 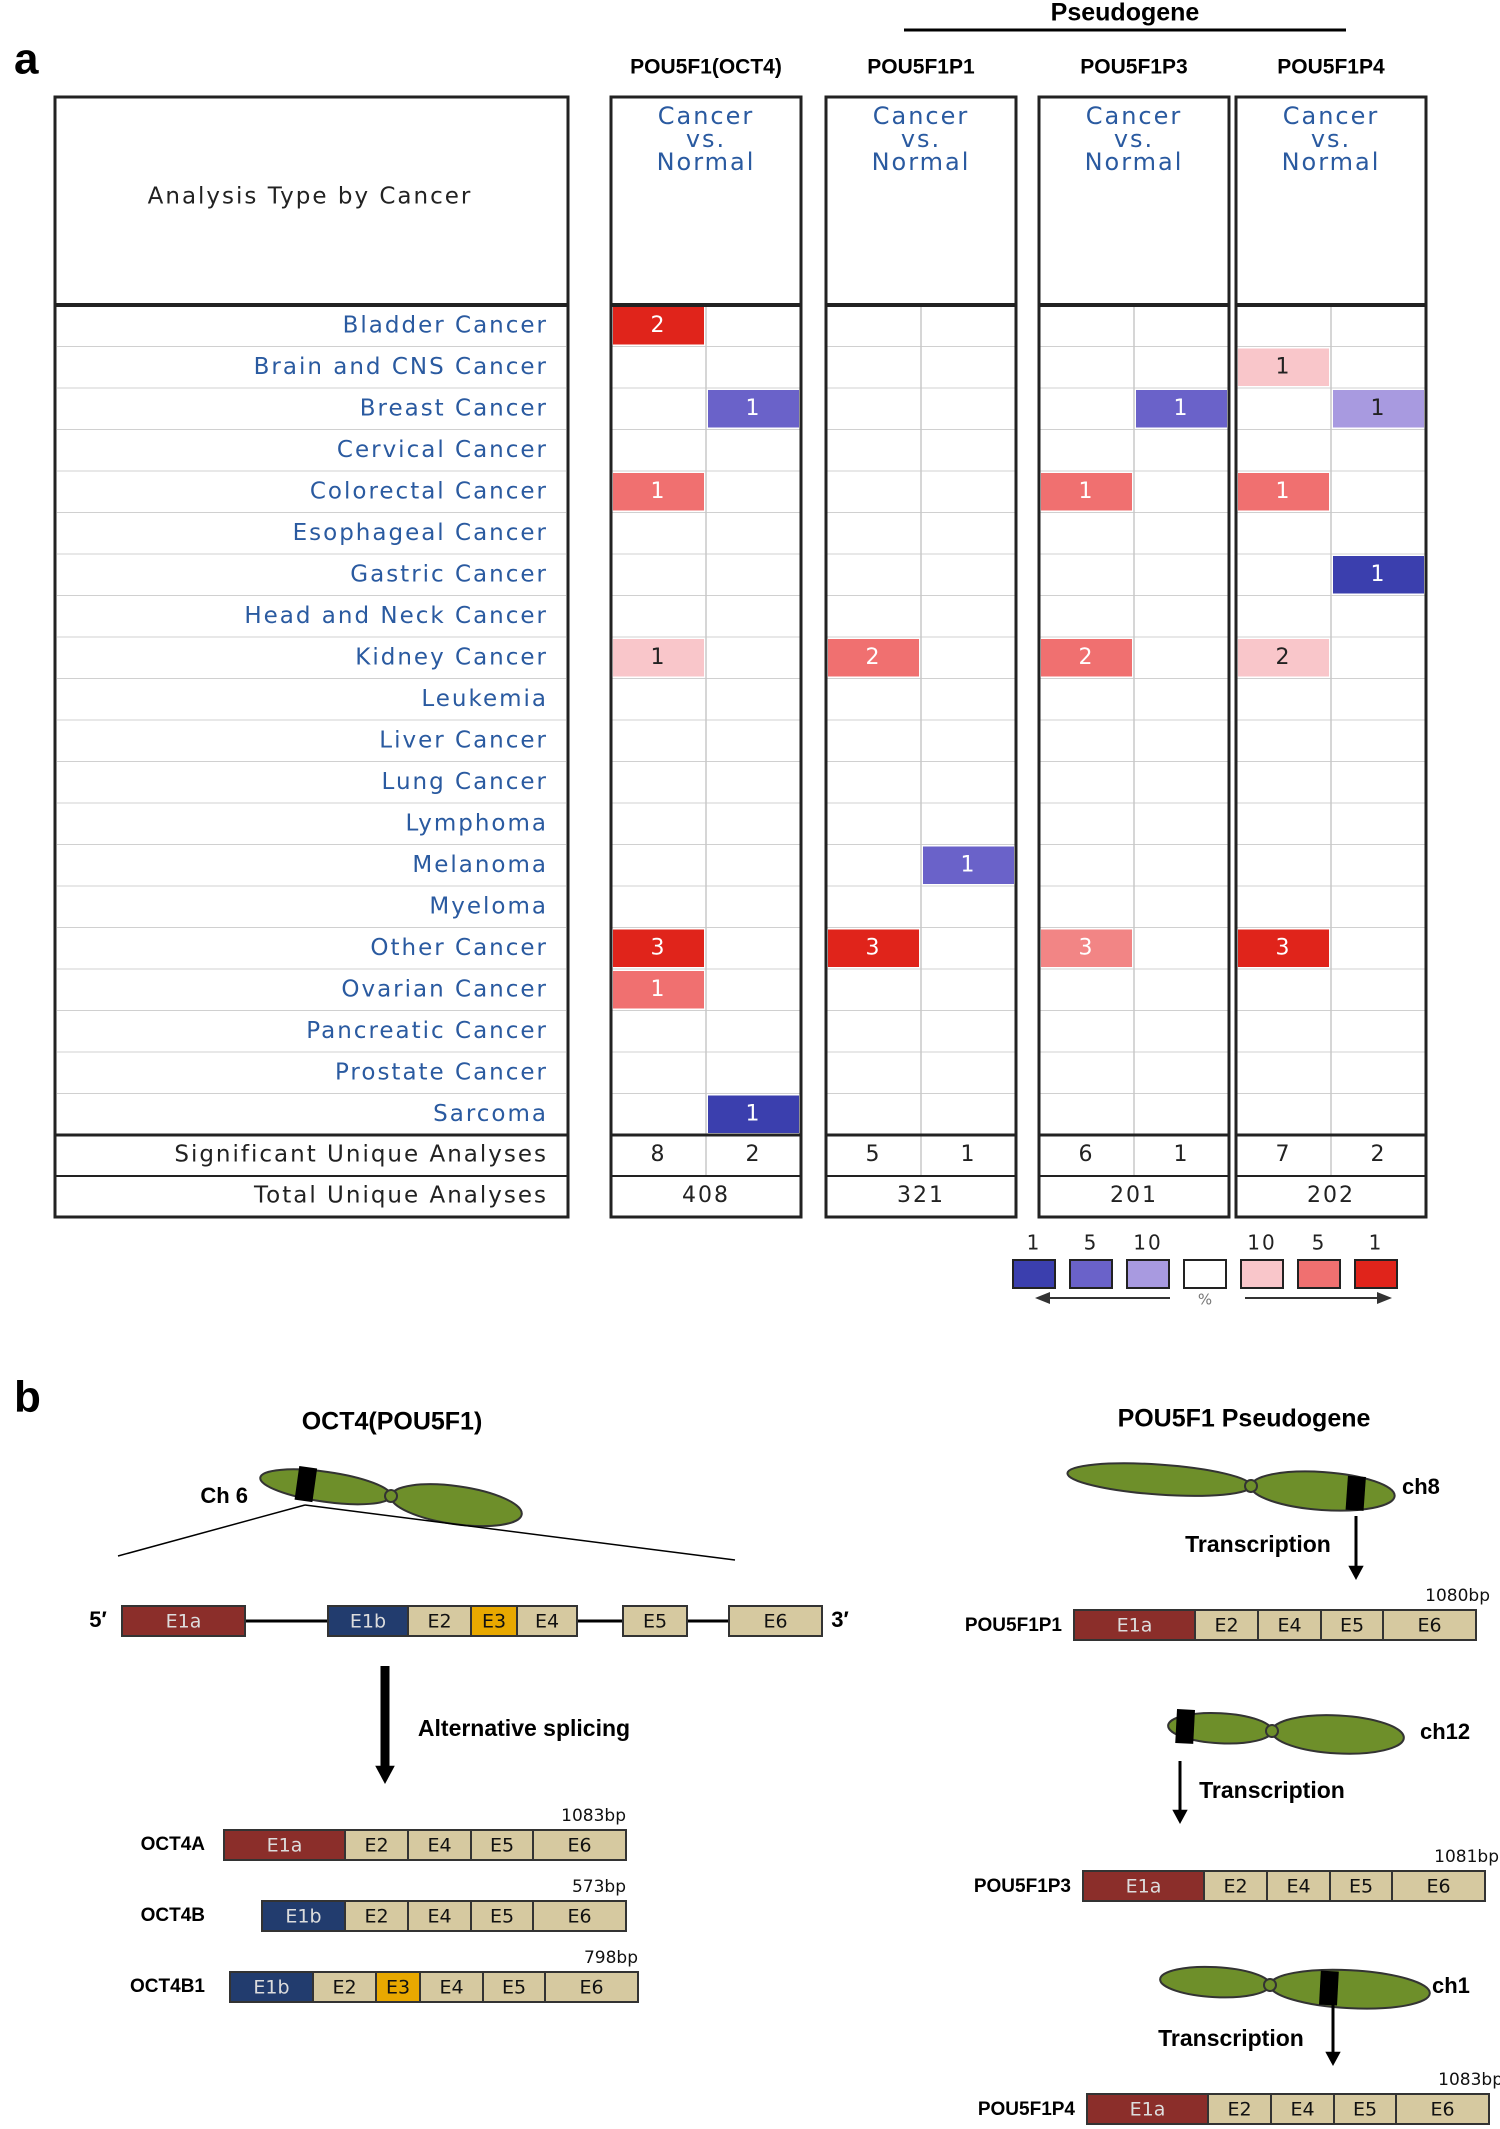 What do you see at coordinates (490, 1114) in the screenshot?
I see `cancer-name: Sarcoma` at bounding box center [490, 1114].